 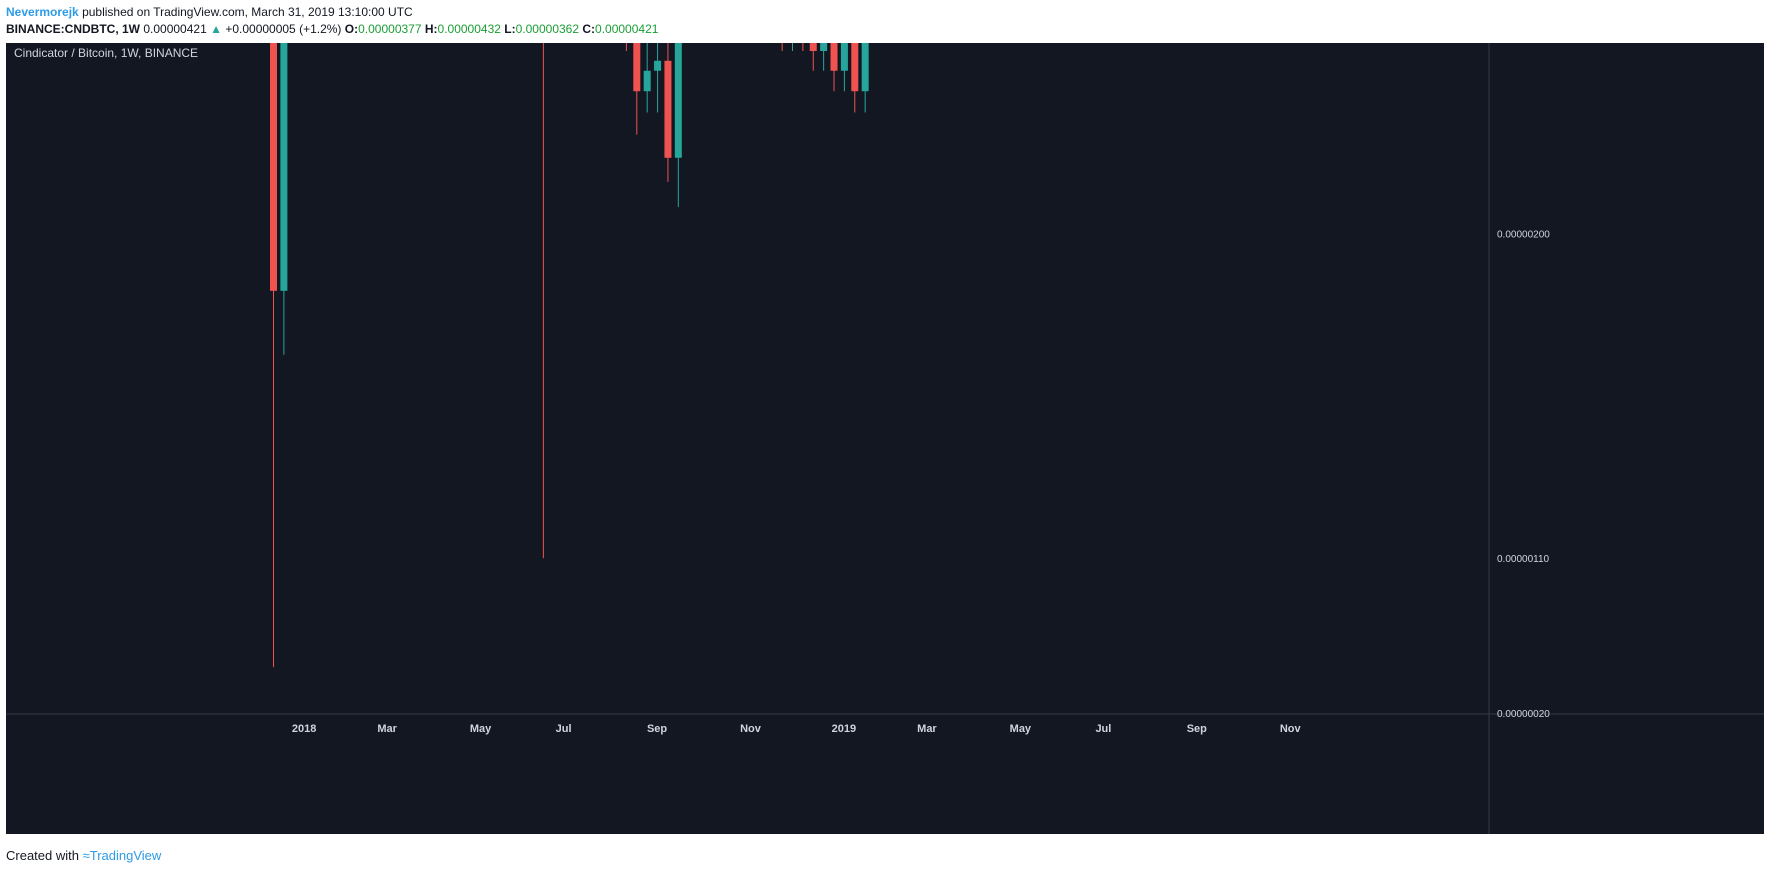 I want to click on x-tick-label: 2018, so click(x=304, y=729).